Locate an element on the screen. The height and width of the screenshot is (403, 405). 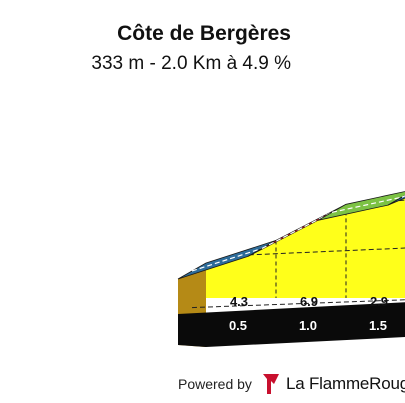
gradient-label: 6.9 is located at coordinates (309, 301).